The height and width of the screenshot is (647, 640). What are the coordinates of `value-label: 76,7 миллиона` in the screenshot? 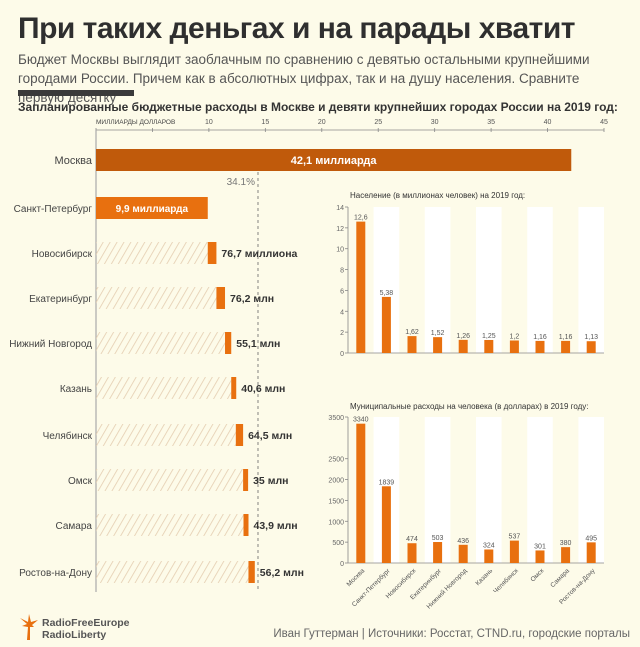 It's located at (259, 254).